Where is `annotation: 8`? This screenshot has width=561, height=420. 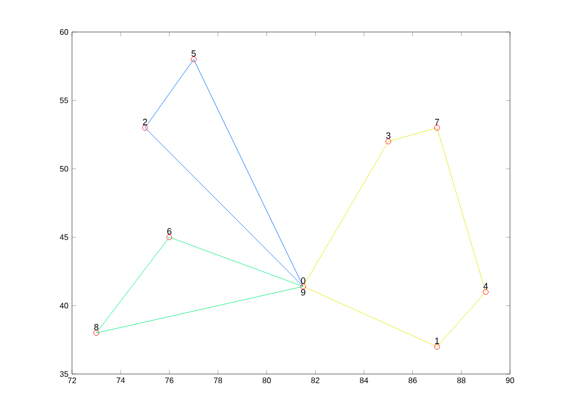 annotation: 8 is located at coordinates (96, 327).